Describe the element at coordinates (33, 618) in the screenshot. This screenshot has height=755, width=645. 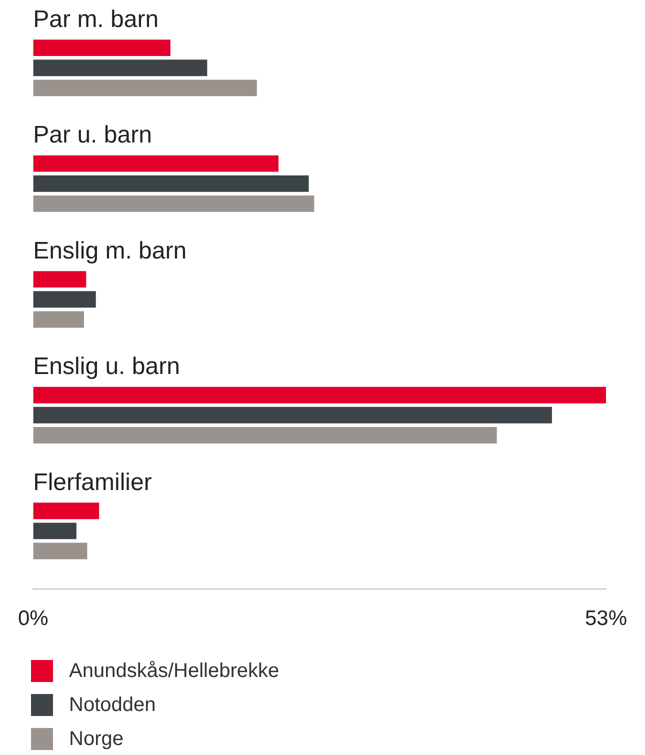
I see `x-tick-label: 0%` at that location.